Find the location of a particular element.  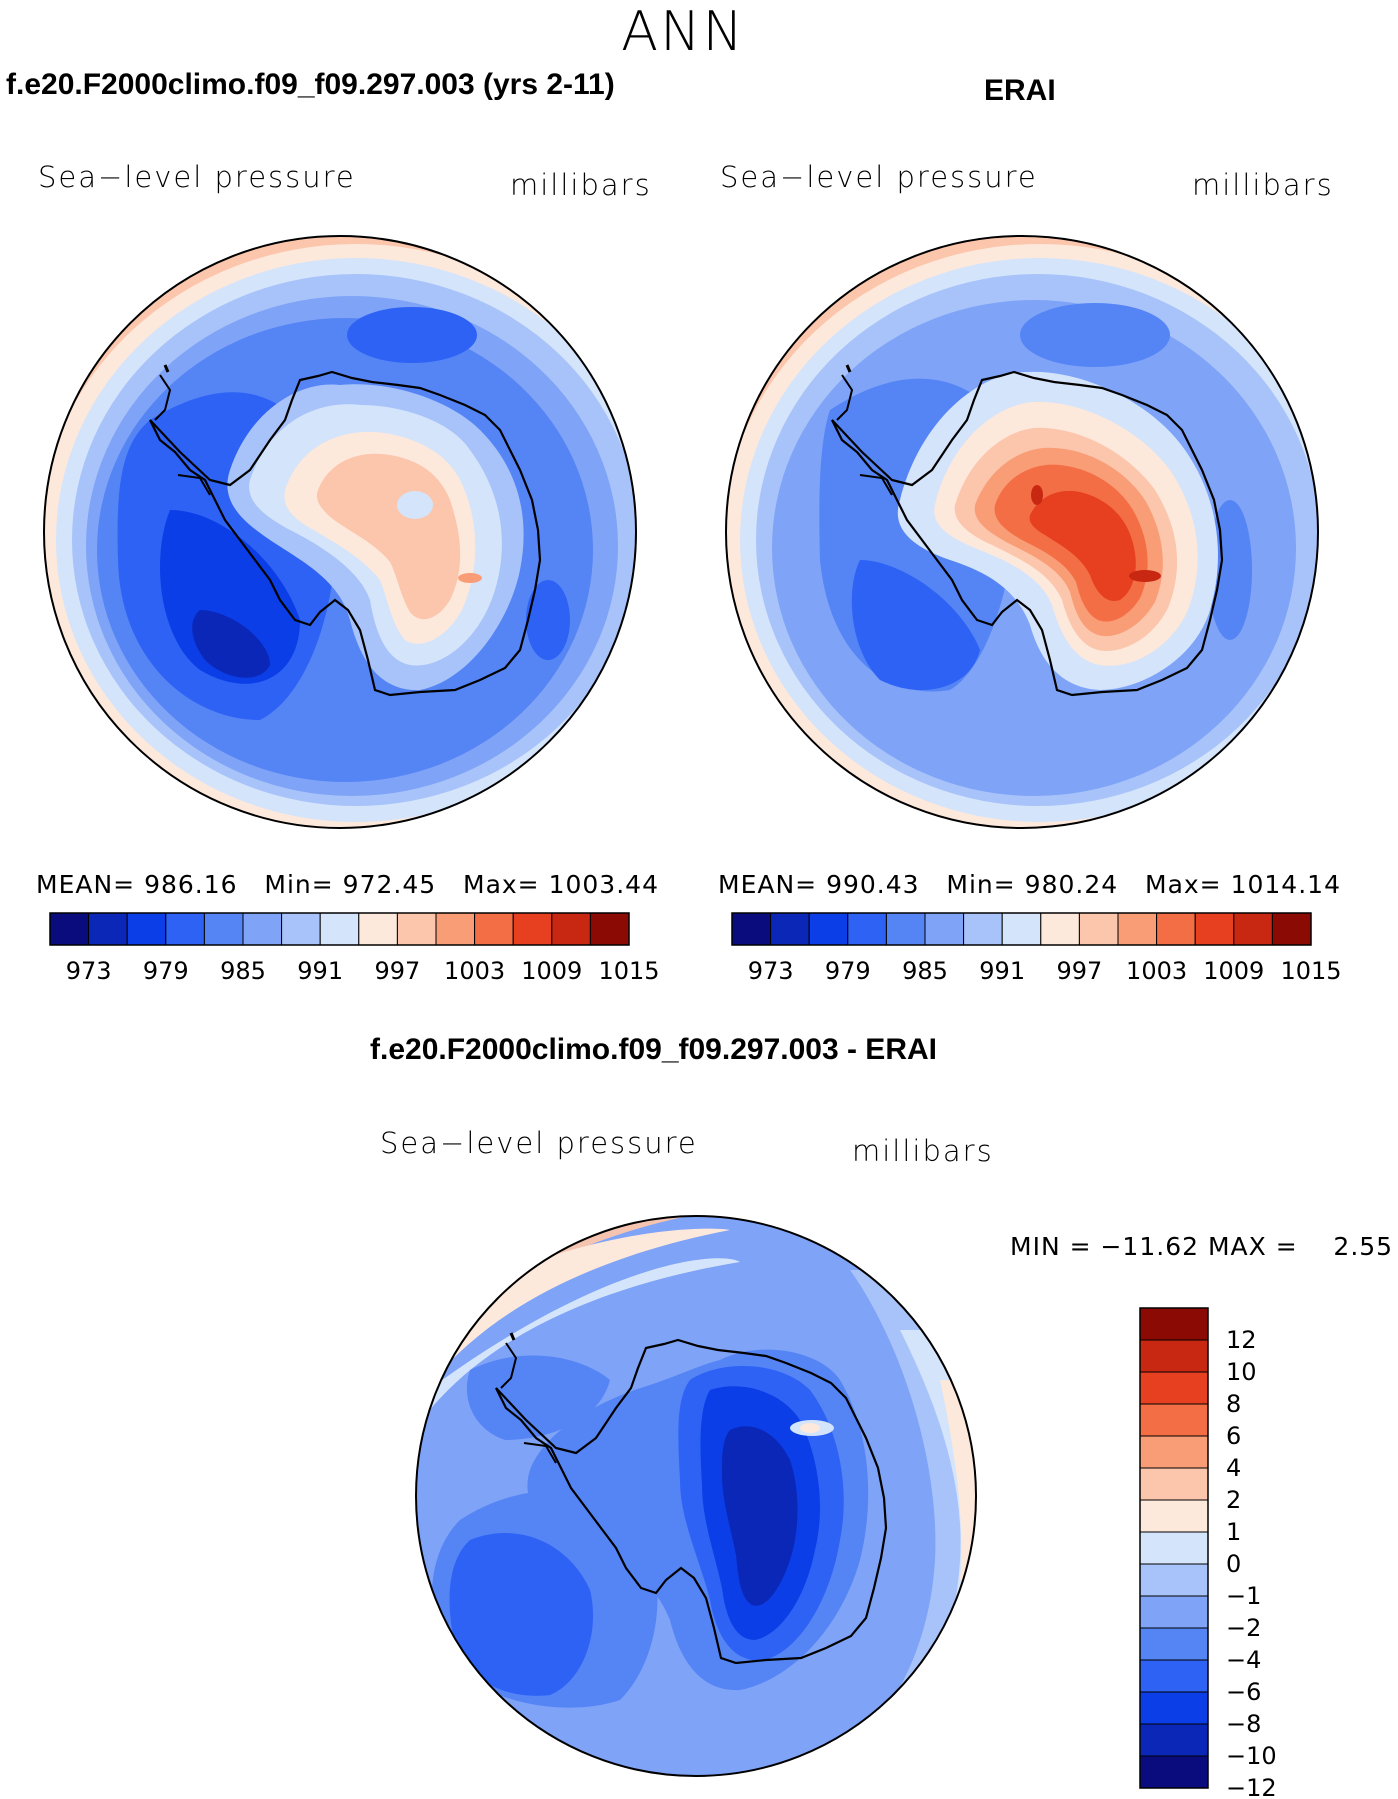

mean-value: 990.43 is located at coordinates (873, 884).